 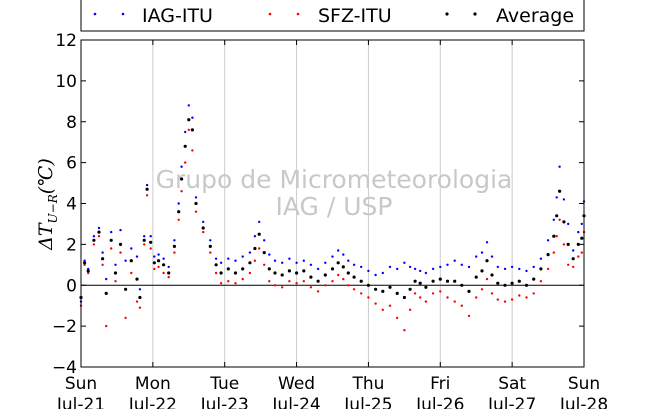 What do you see at coordinates (511, 402) in the screenshot?
I see `x-tick-label-date: Jul-27` at bounding box center [511, 402].